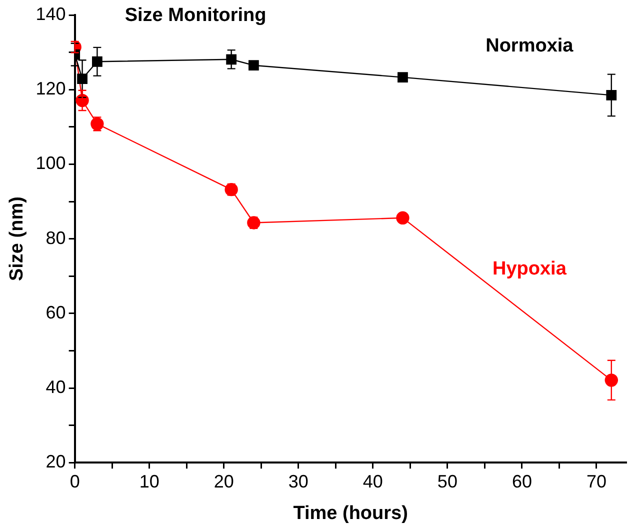  Describe the element at coordinates (529, 269) in the screenshot. I see `series-label: Hypoxia` at that location.